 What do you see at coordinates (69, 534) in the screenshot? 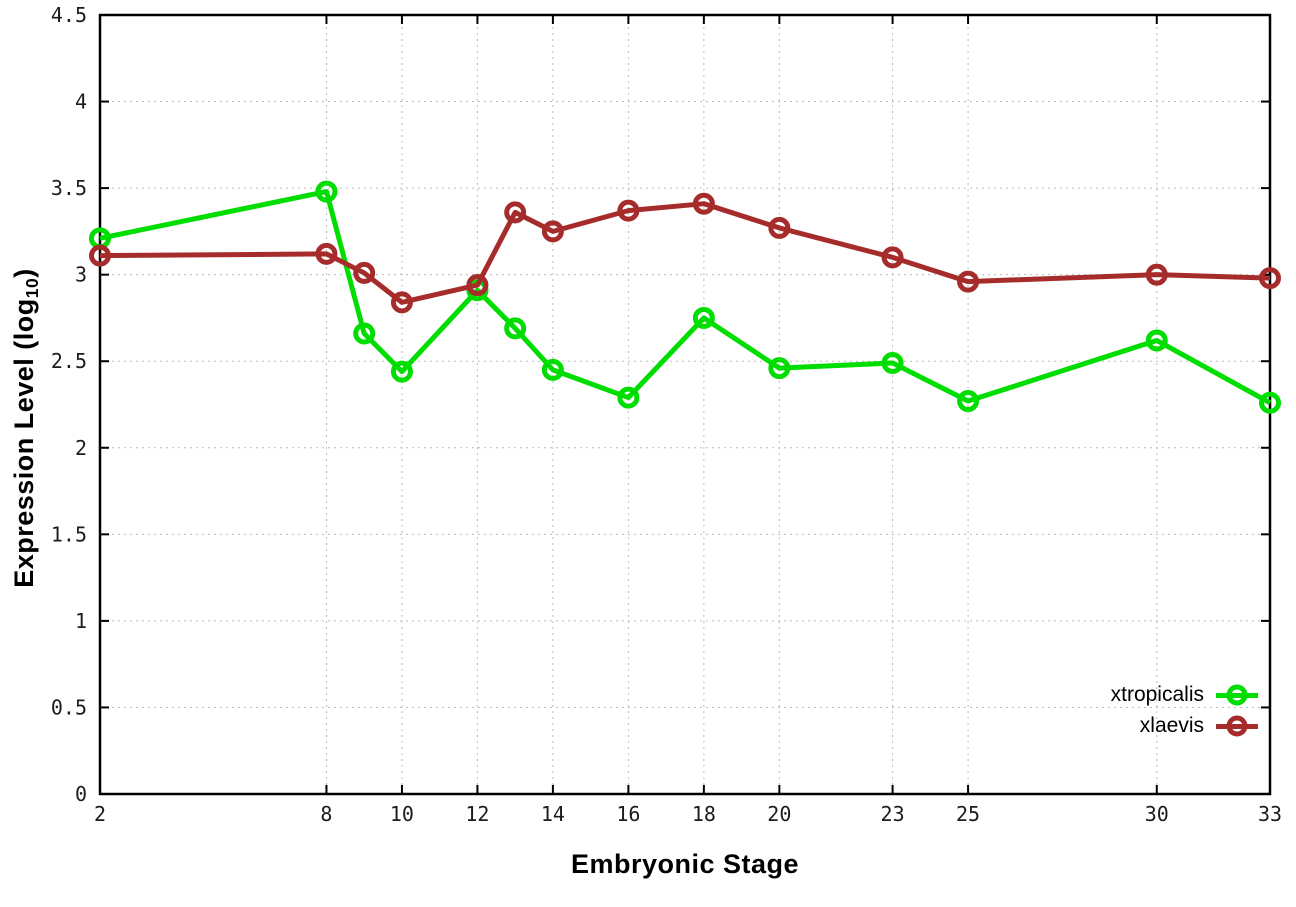
I see `y-tick-label: 1.5` at bounding box center [69, 534].